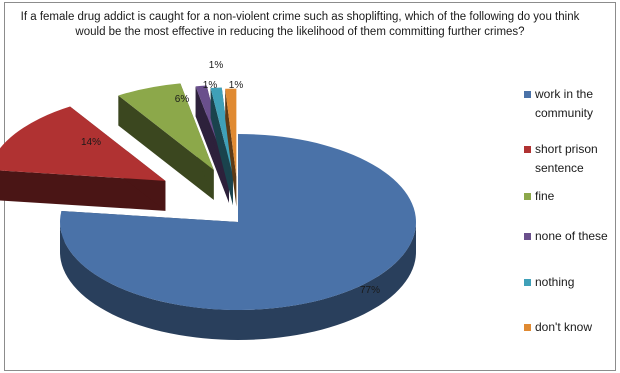 This screenshot has height=373, width=620. I want to click on legend-item-fine: fine, so click(539, 196).